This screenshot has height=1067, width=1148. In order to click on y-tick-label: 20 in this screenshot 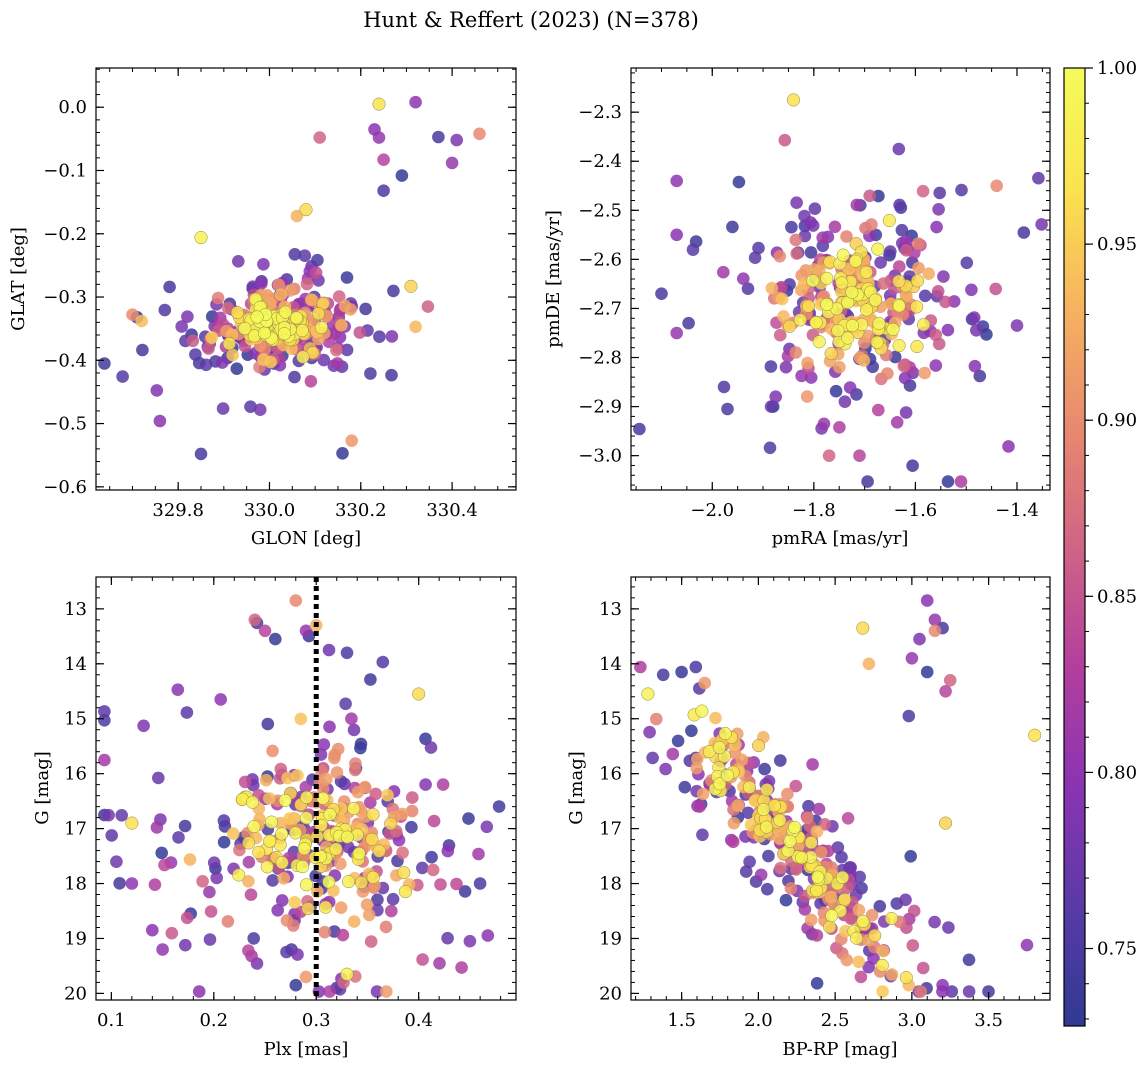, I will do `click(75, 993)`.